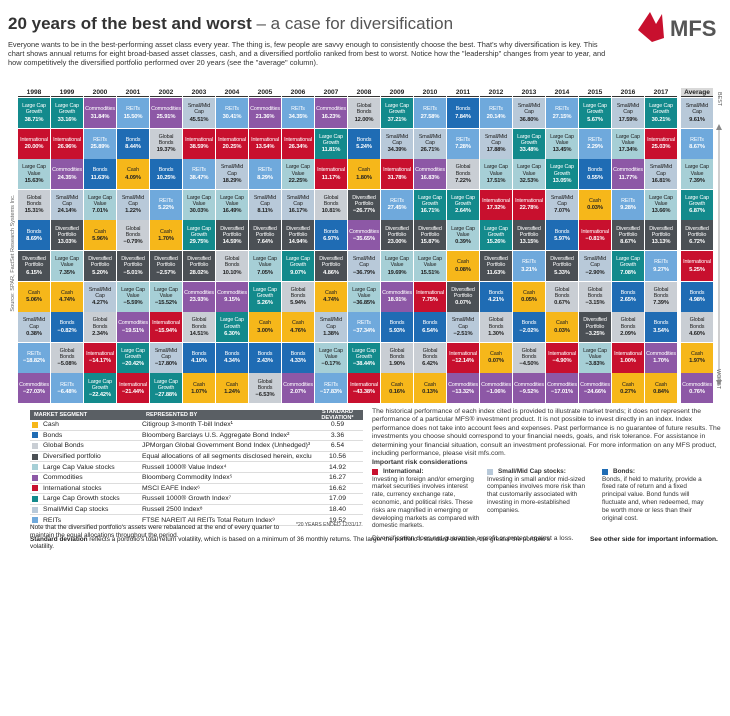 The width and height of the screenshot is (730, 716). What do you see at coordinates (199, 357) in the screenshot?
I see `return-cell: Bonds 4.10%` at bounding box center [199, 357].